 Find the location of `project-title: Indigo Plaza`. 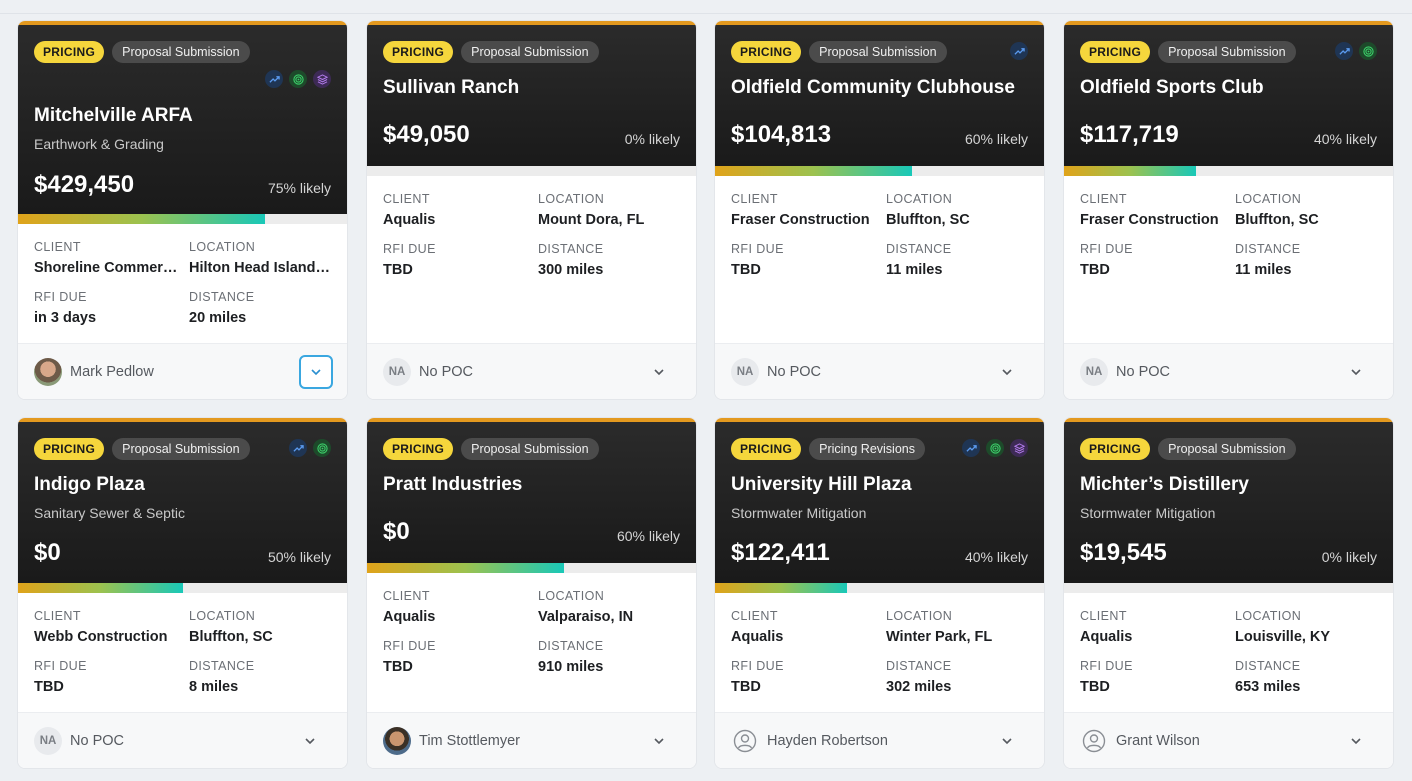

project-title: Indigo Plaza is located at coordinates (89, 484).